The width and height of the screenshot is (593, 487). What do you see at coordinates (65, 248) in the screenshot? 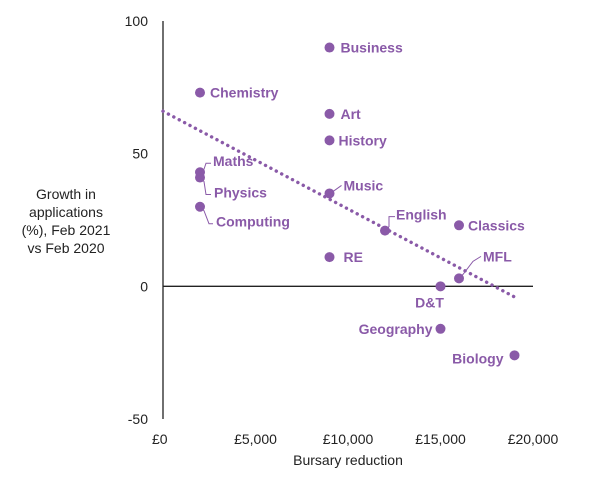
I see `y-axis-title-line: vs Feb 2020` at bounding box center [65, 248].